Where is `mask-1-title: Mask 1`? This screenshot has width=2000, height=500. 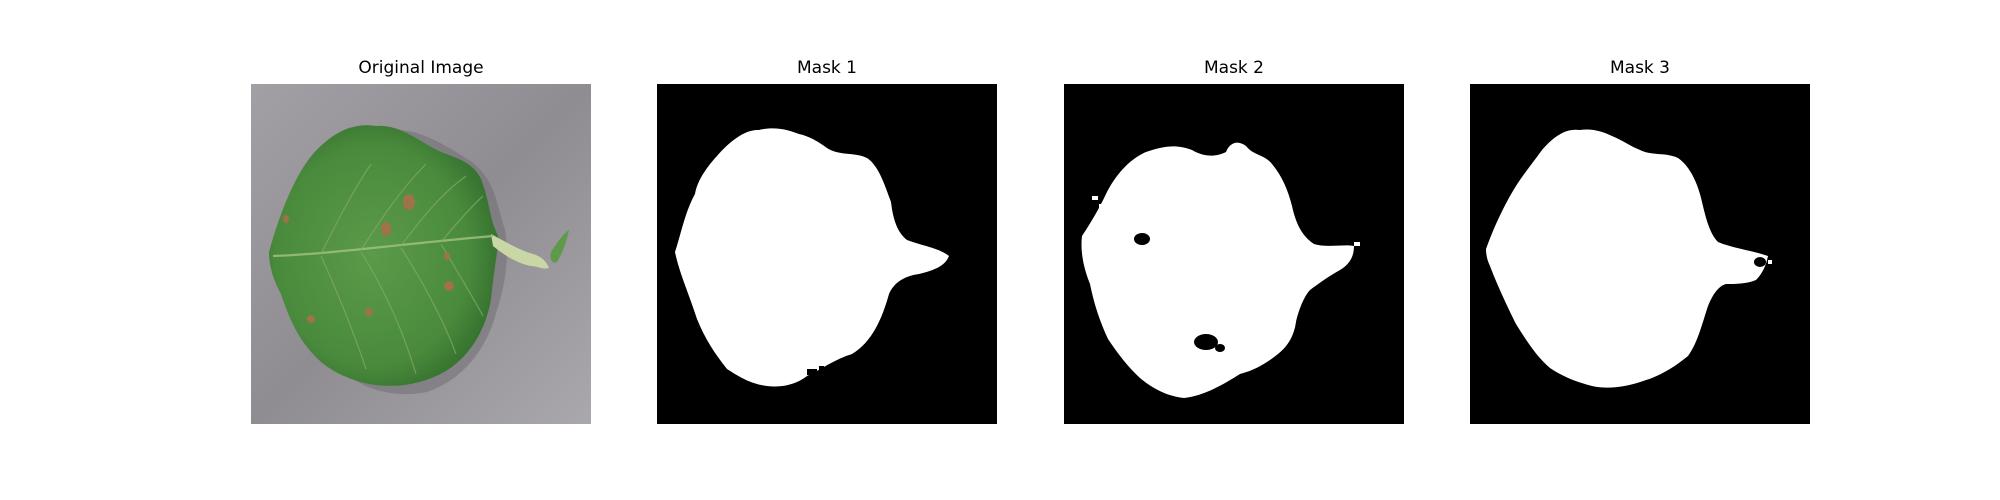 mask-1-title: Mask 1 is located at coordinates (827, 68).